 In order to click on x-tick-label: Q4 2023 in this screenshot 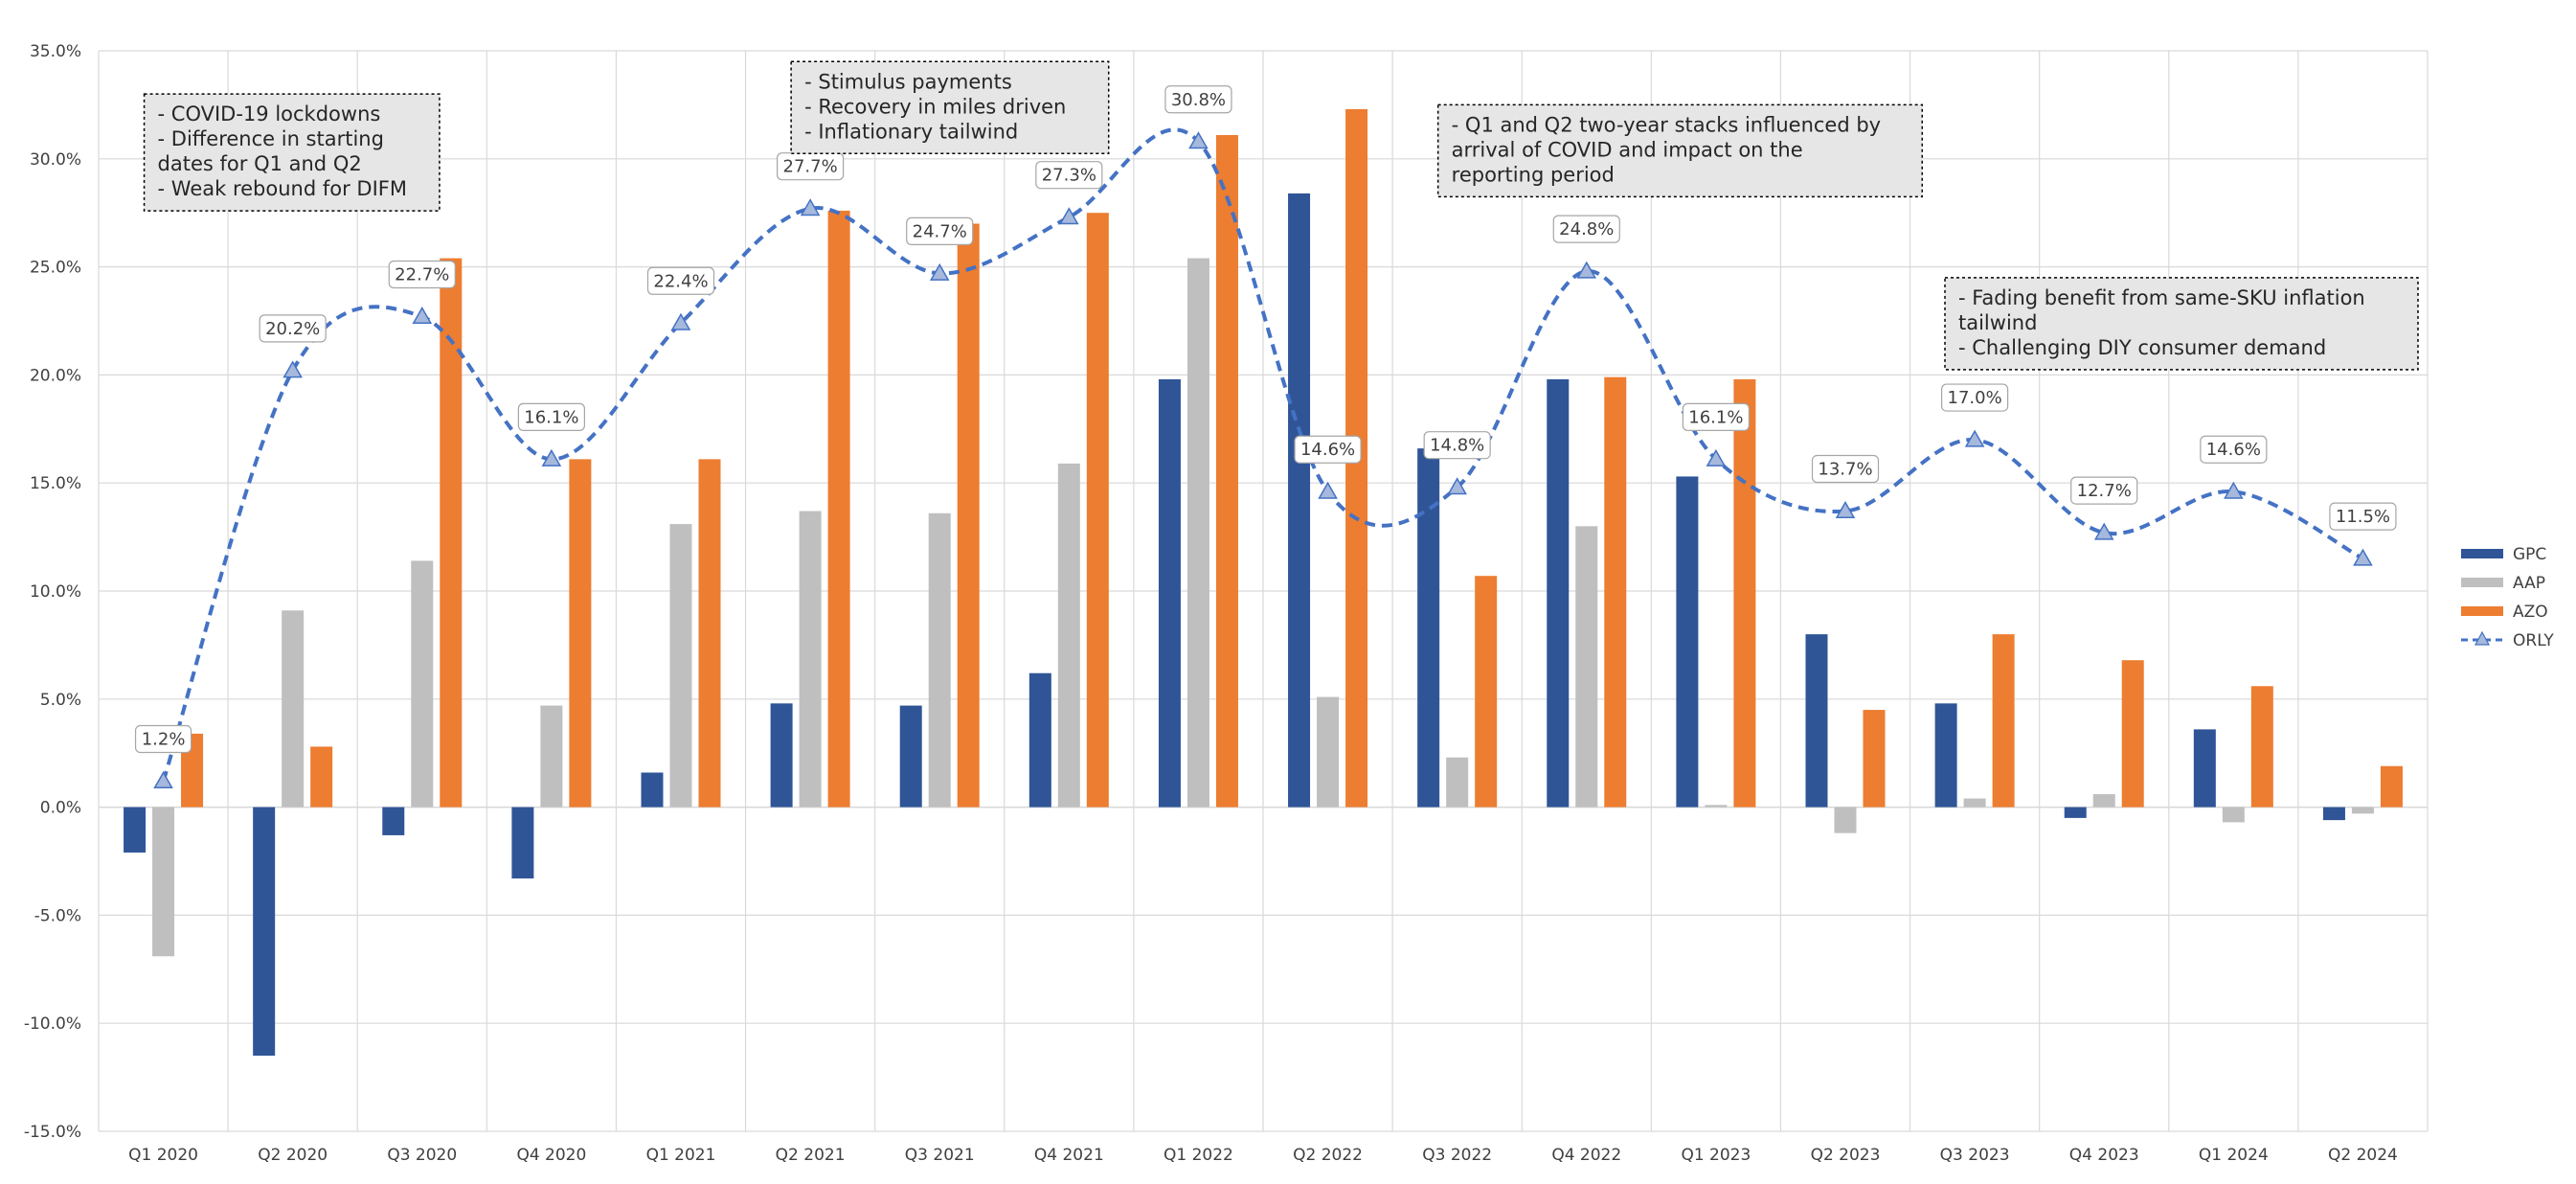, I will do `click(2104, 1155)`.